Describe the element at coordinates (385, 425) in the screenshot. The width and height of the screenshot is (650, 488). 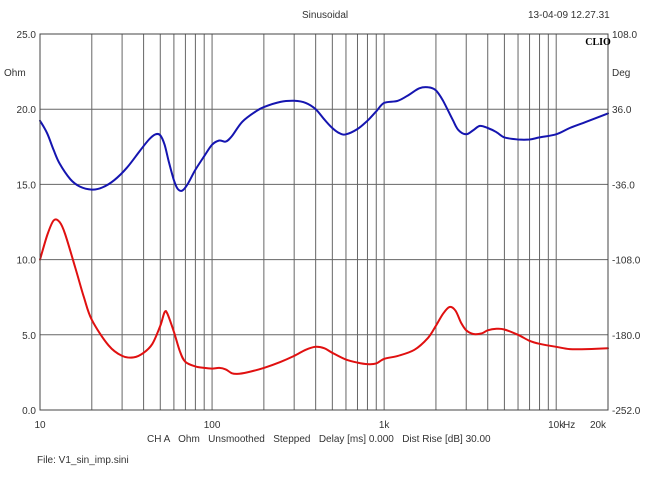
I see `x-tick-label-2: 1k` at that location.